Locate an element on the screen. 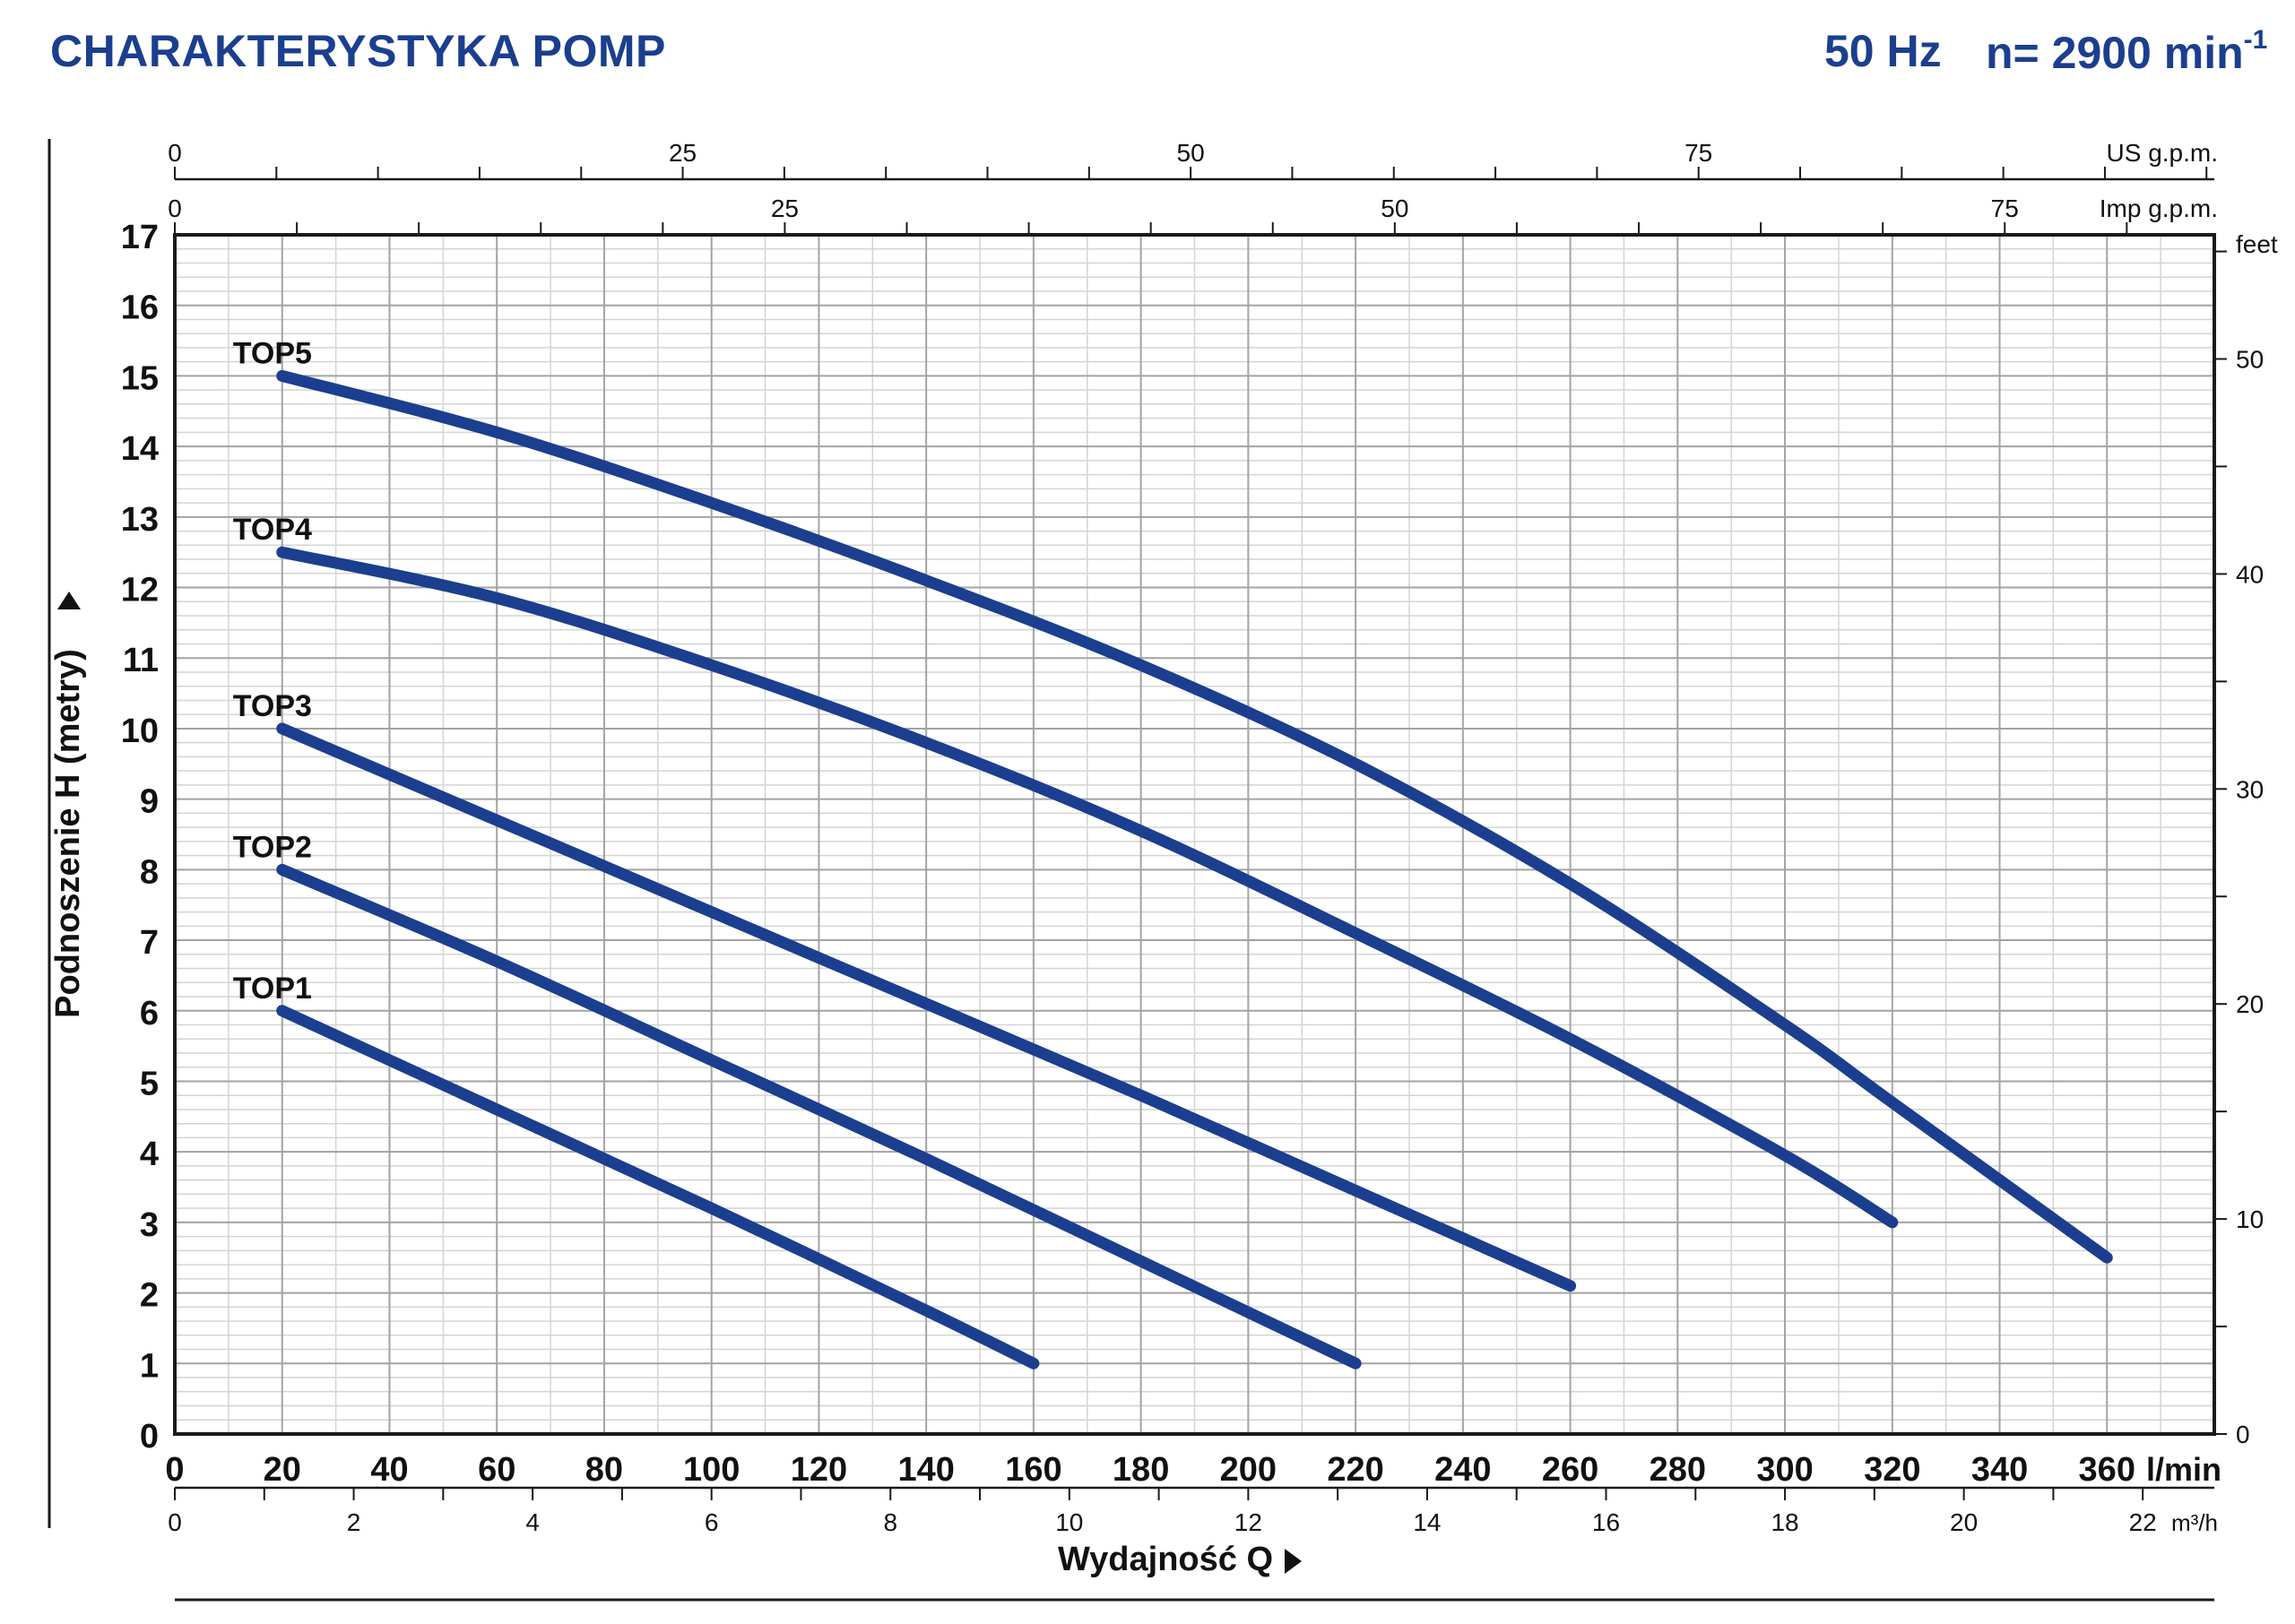 Image resolution: width=2295 pixels, height=1624 pixels. y-tick-label: 6 is located at coordinates (150, 1014).